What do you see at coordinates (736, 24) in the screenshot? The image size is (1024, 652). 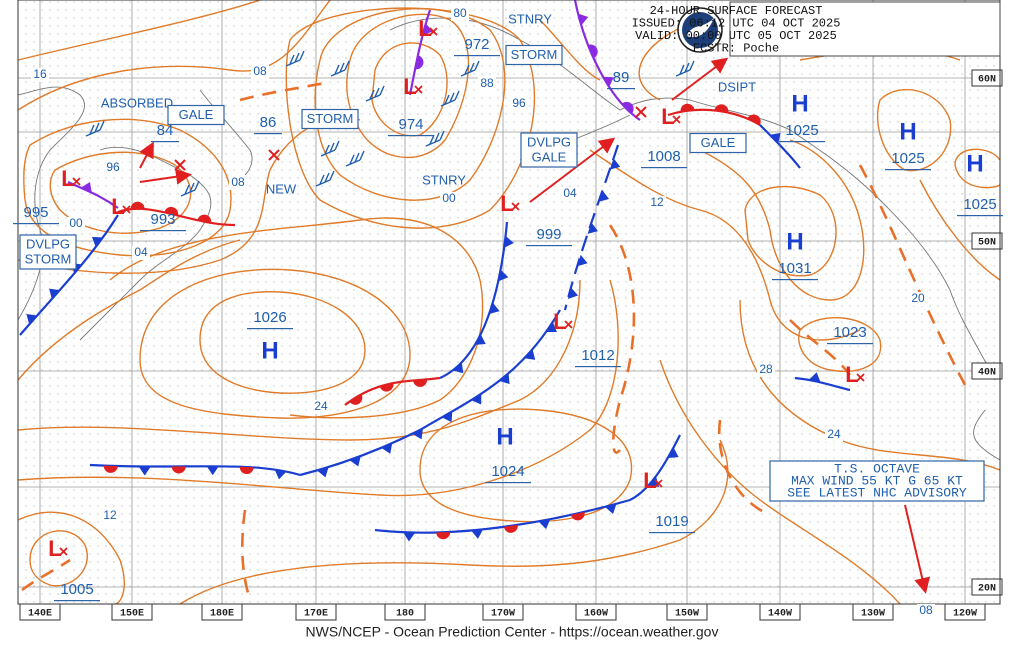 I see `header-line: ISSUED: 06:12 UTC 04 OCT 2025` at bounding box center [736, 24].